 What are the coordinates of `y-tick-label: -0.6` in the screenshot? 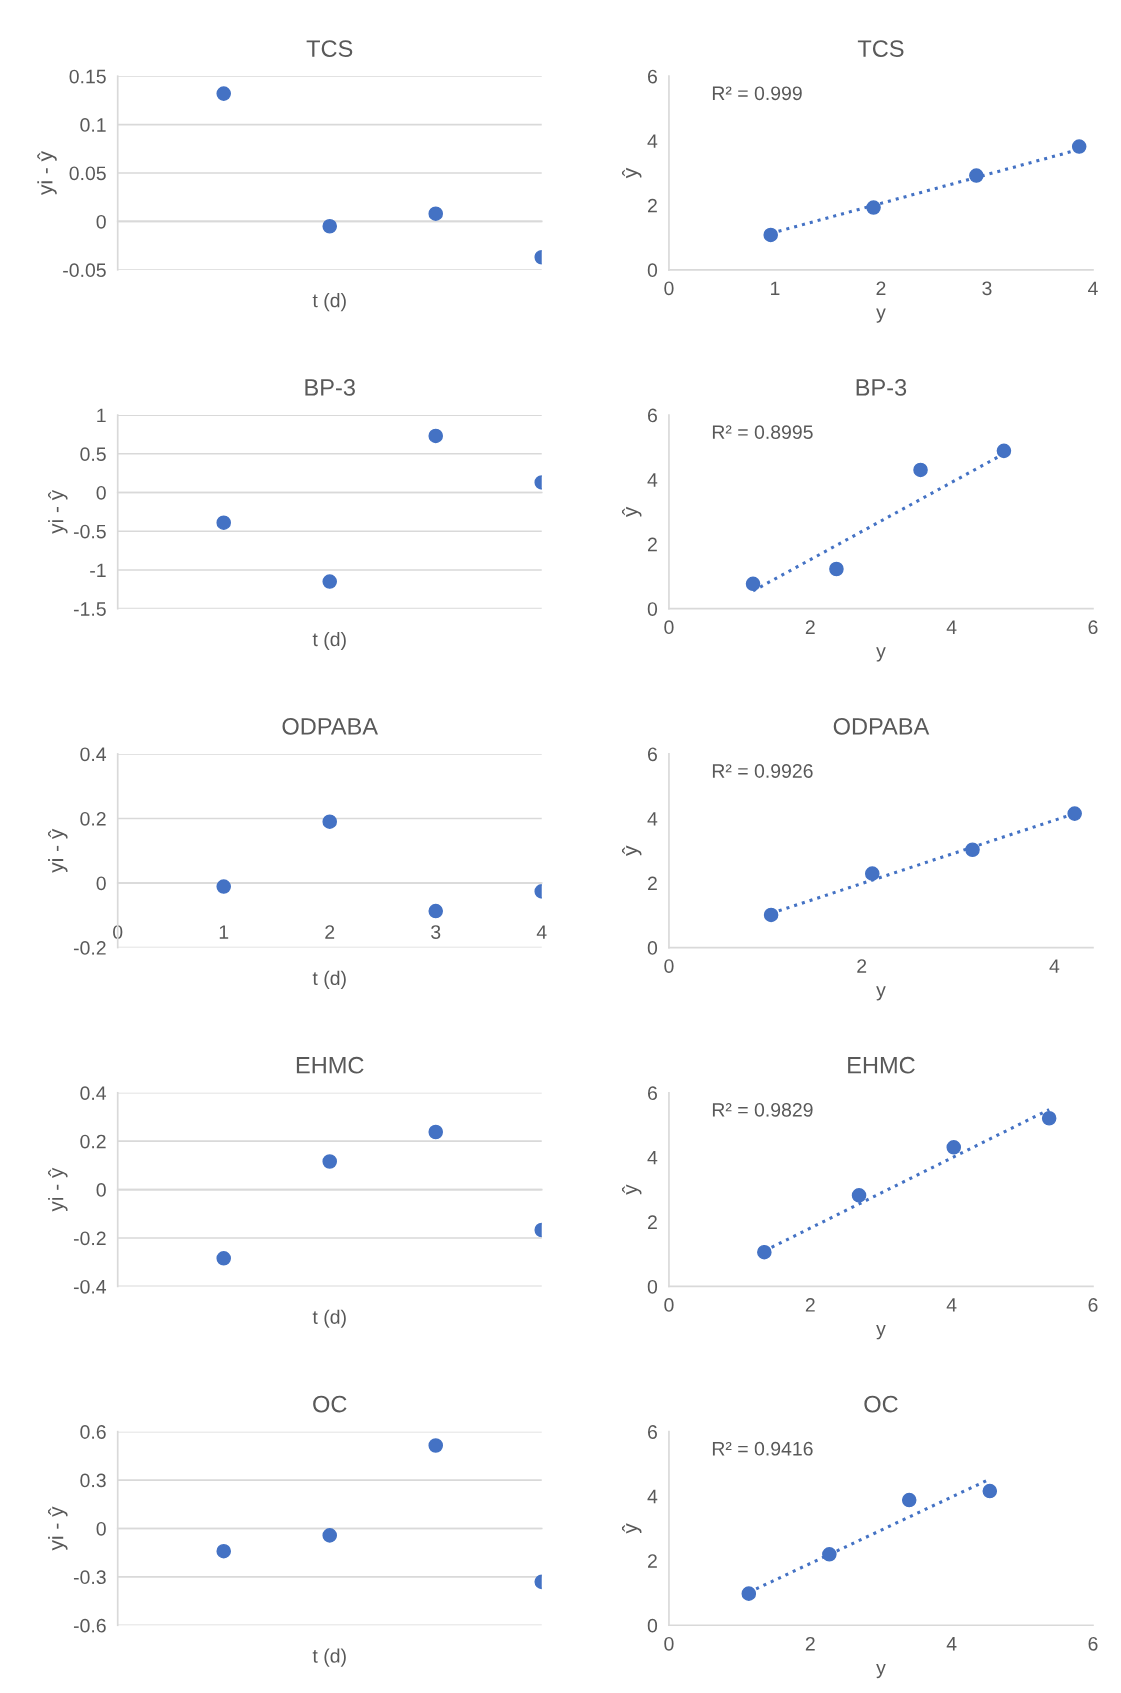 It's located at (89, 1625).